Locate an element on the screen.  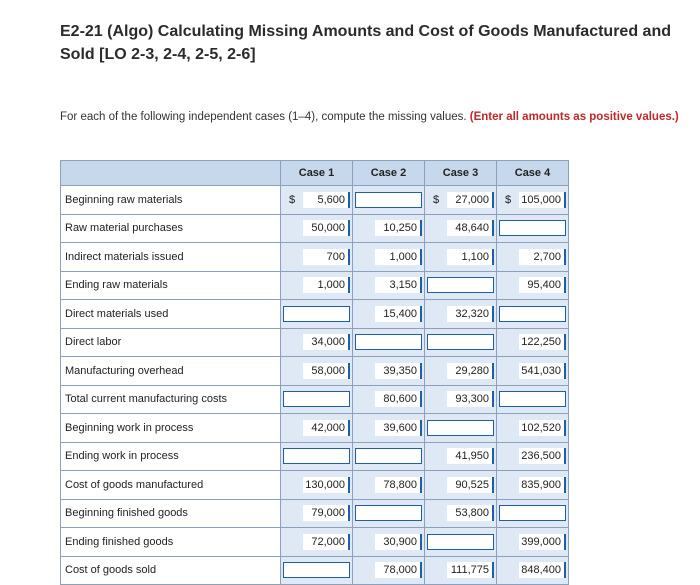
cell-content: 122,250 is located at coordinates (532, 342).